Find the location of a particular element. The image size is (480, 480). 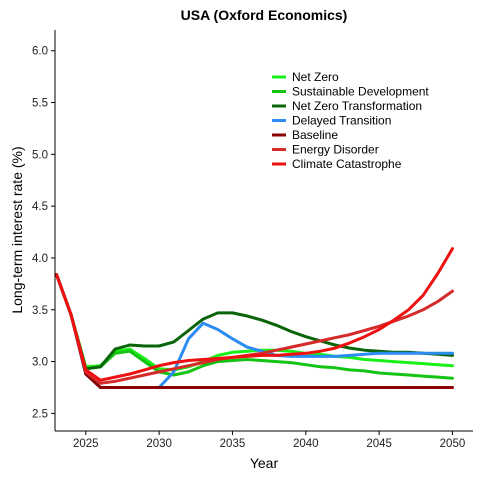

legend-item: Energy Disorder is located at coordinates (325, 150).